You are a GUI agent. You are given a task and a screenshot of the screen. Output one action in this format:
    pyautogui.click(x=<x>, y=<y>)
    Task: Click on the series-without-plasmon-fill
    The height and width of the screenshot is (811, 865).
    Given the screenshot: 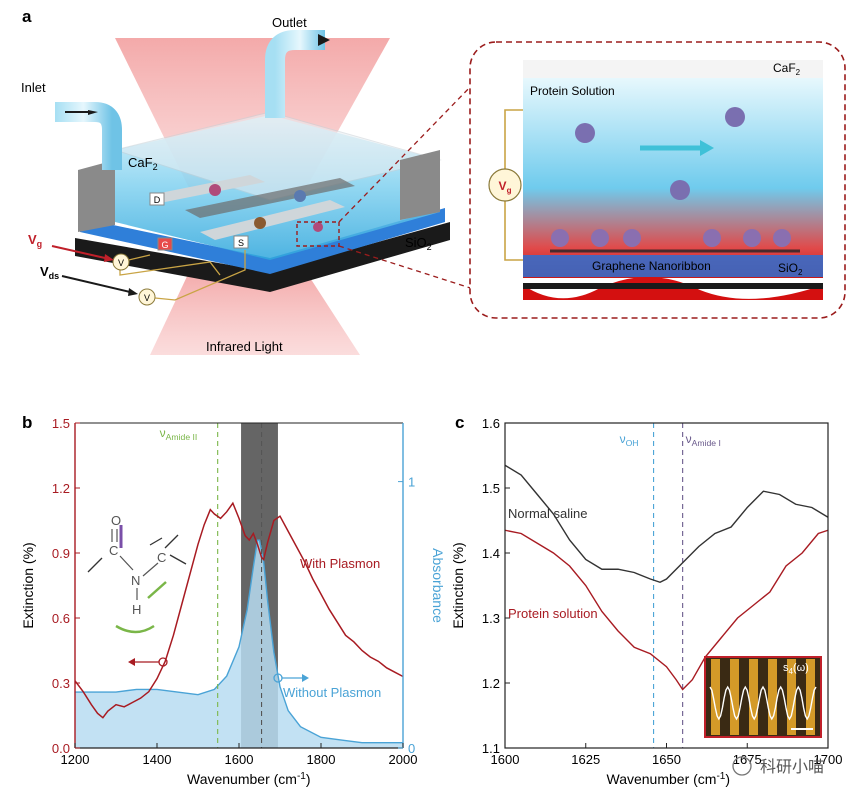 What is the action you would take?
    pyautogui.click(x=239, y=644)
    